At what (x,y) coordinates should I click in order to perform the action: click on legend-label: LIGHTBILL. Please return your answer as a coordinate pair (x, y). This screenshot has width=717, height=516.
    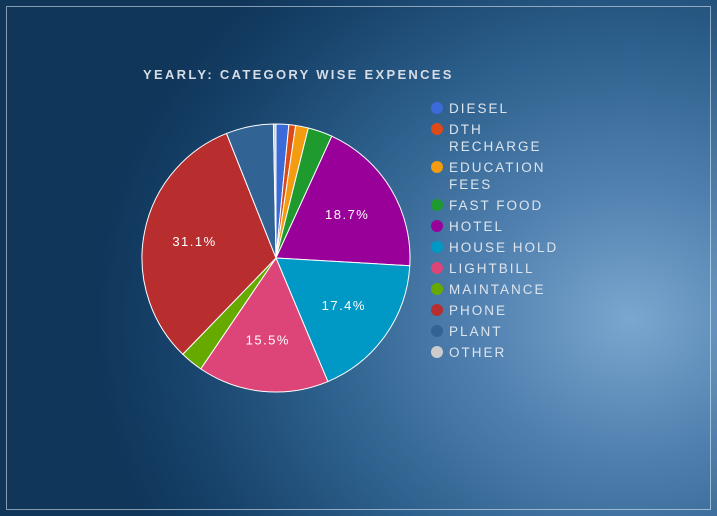
    Looking at the image, I should click on (492, 268).